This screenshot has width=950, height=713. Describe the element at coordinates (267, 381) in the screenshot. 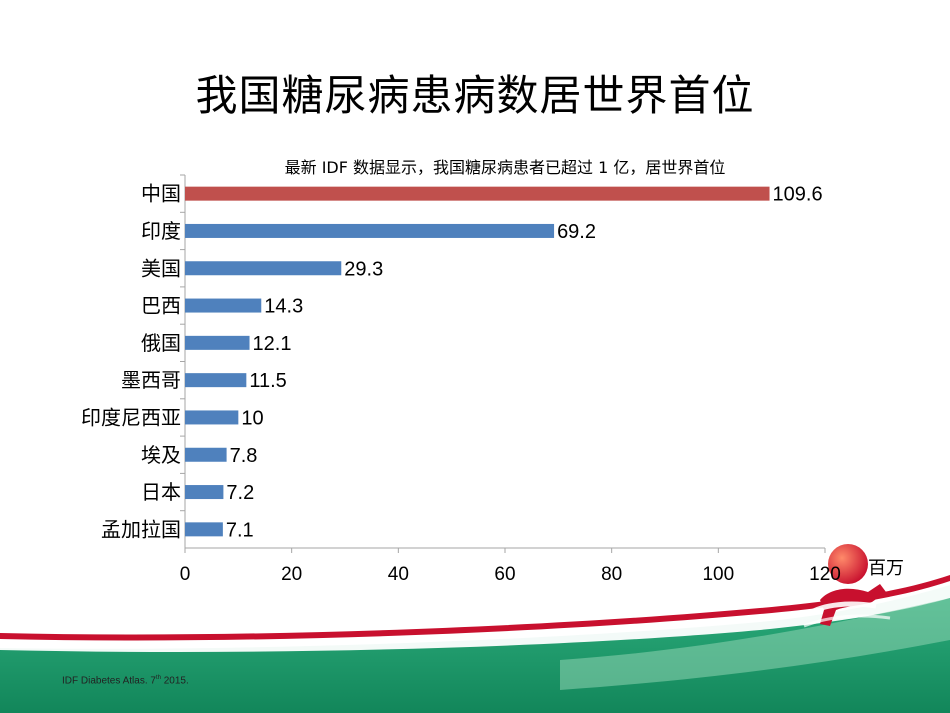

I see `data-label: 11.5` at that location.